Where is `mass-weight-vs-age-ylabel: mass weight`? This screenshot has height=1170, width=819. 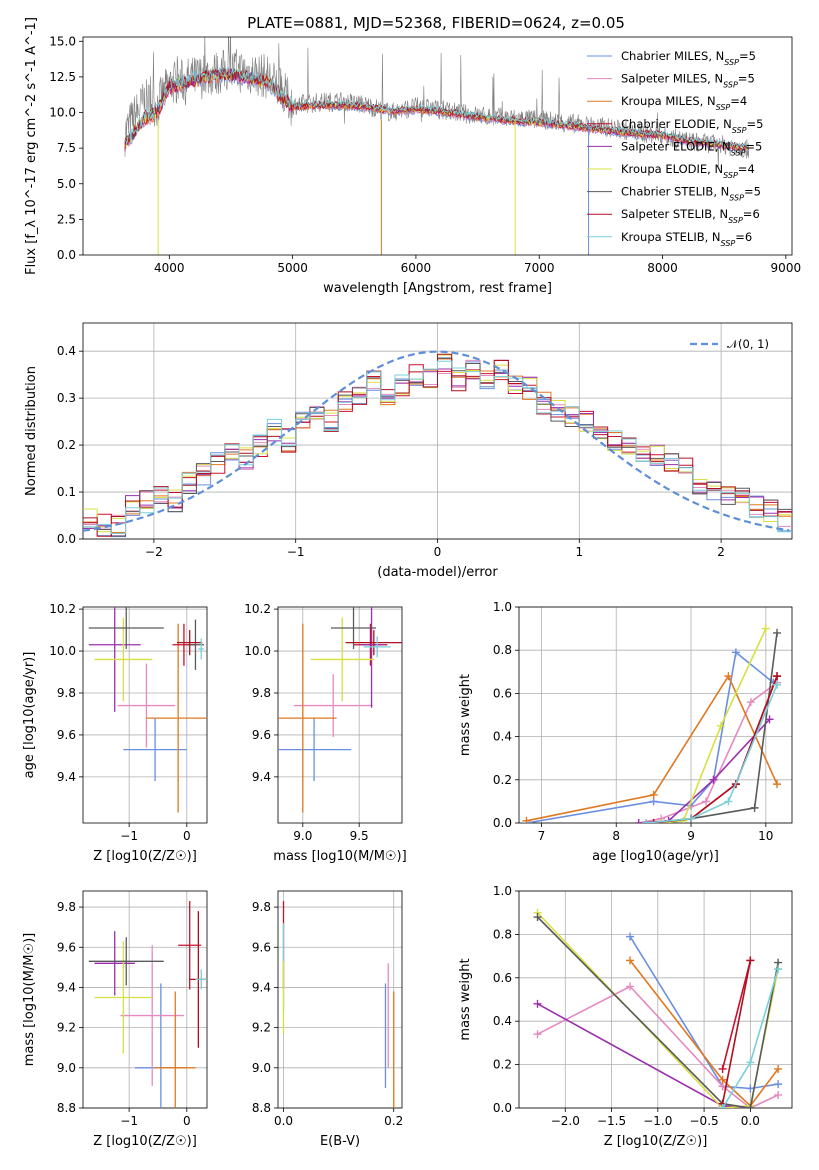
mass-weight-vs-age-ylabel: mass weight is located at coordinates (465, 715).